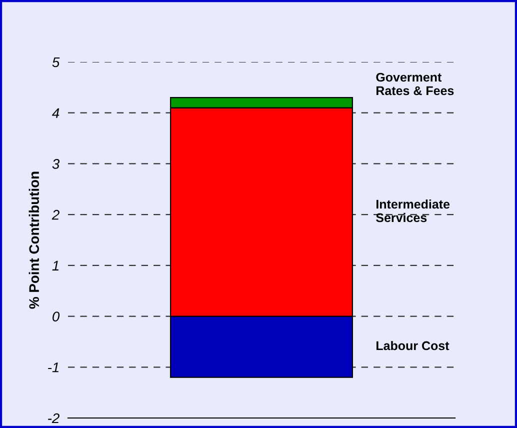  I want to click on y-tick-label: -2, so click(54, 418).